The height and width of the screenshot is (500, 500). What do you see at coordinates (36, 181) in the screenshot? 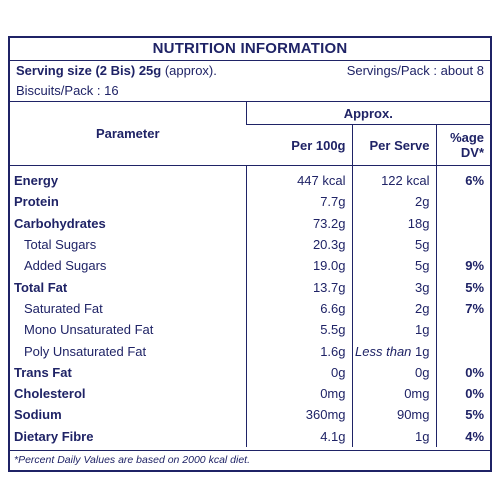
I see `row-parameter: Energy` at bounding box center [36, 181].